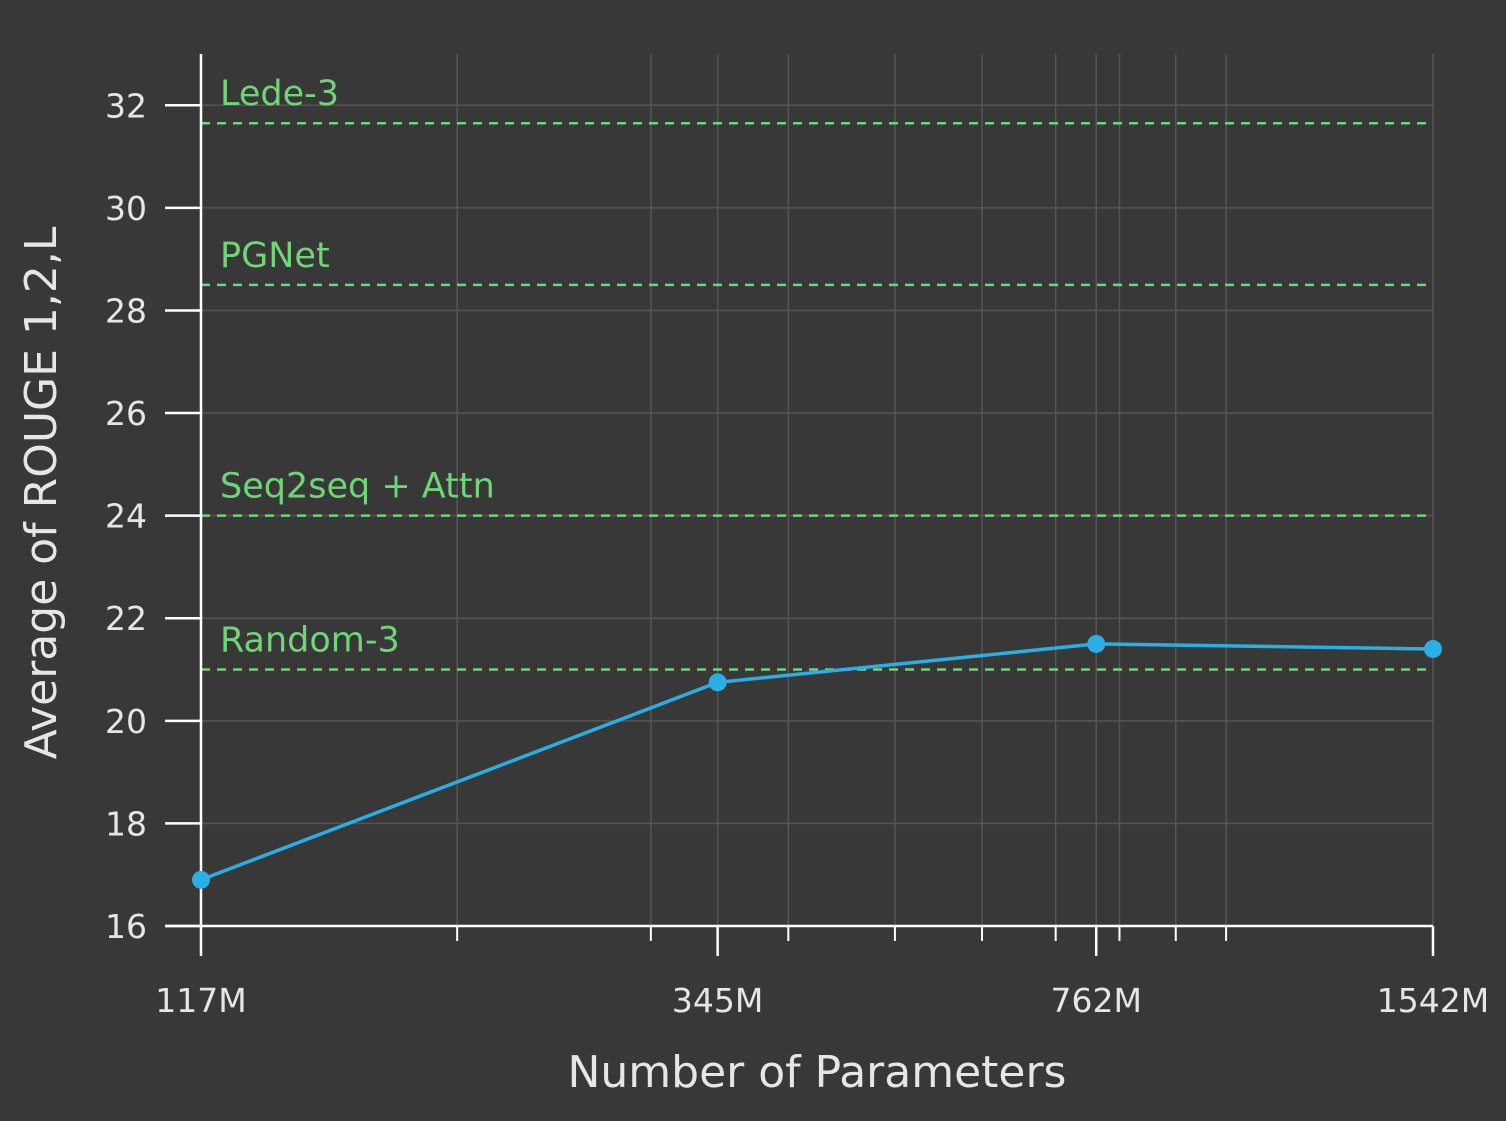 The height and width of the screenshot is (1121, 1506). What do you see at coordinates (41, 492) in the screenshot?
I see `y-axis-title: Average of ROUGE 1,2,L` at bounding box center [41, 492].